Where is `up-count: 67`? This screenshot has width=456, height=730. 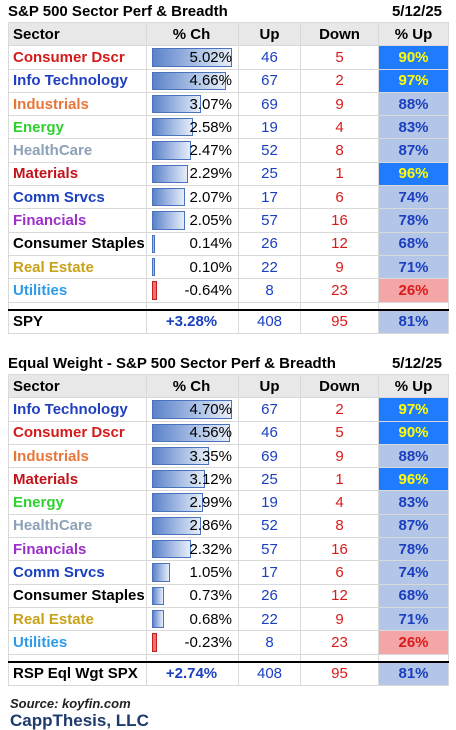 up-count: 67 is located at coordinates (269, 409).